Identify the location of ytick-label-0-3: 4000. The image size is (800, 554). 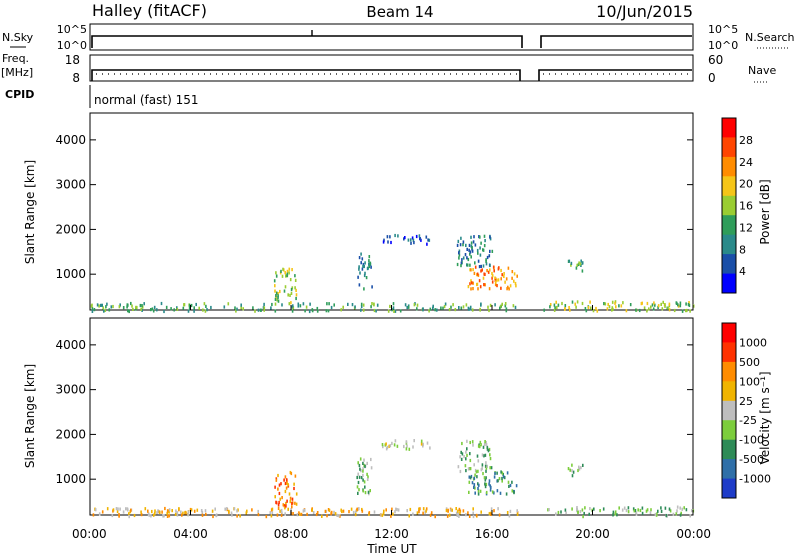
(70, 140).